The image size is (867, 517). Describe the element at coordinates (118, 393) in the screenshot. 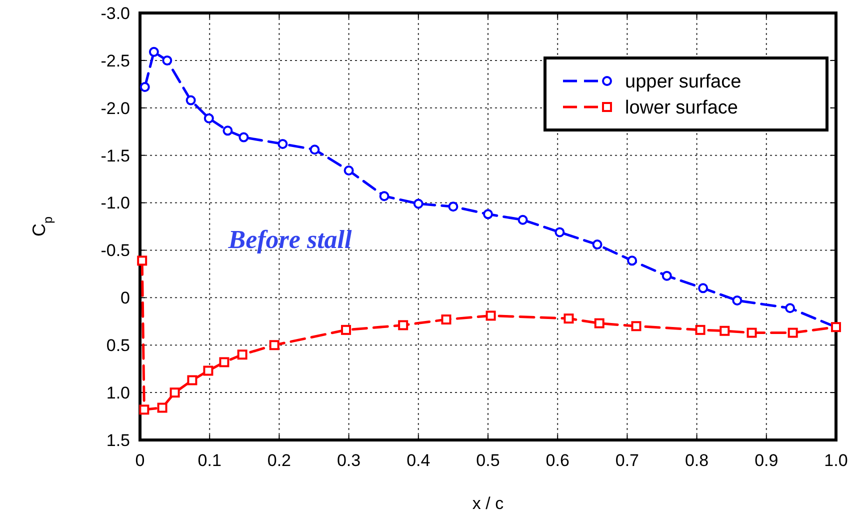

I see `y-tick-label: 1.0` at that location.